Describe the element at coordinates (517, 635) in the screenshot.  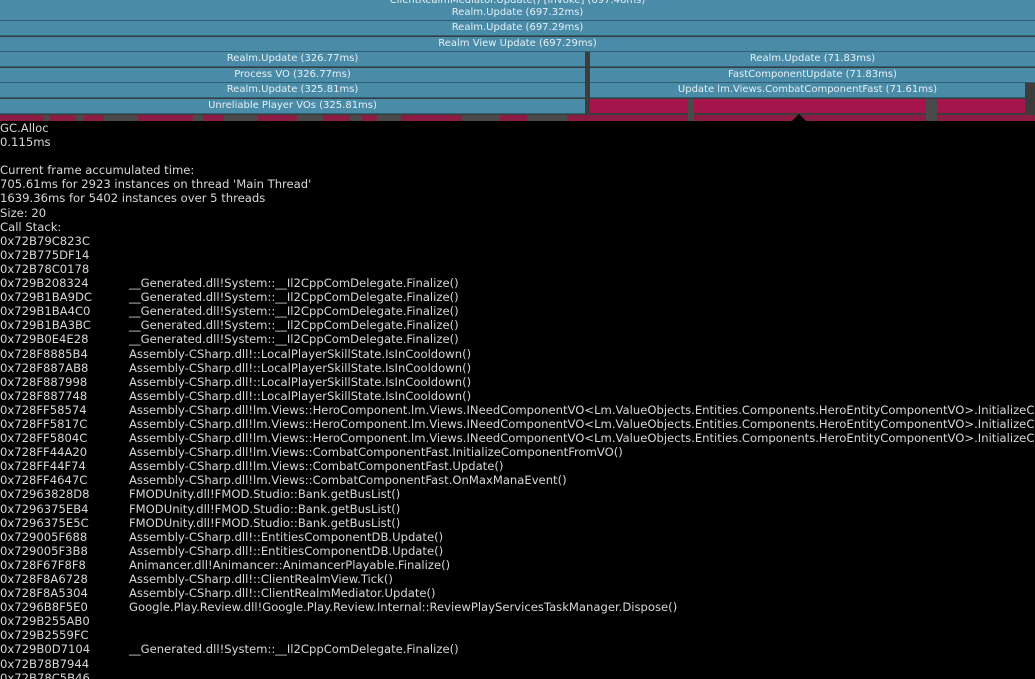
I see `call-stack-frame: 0x729B2559FC` at that location.